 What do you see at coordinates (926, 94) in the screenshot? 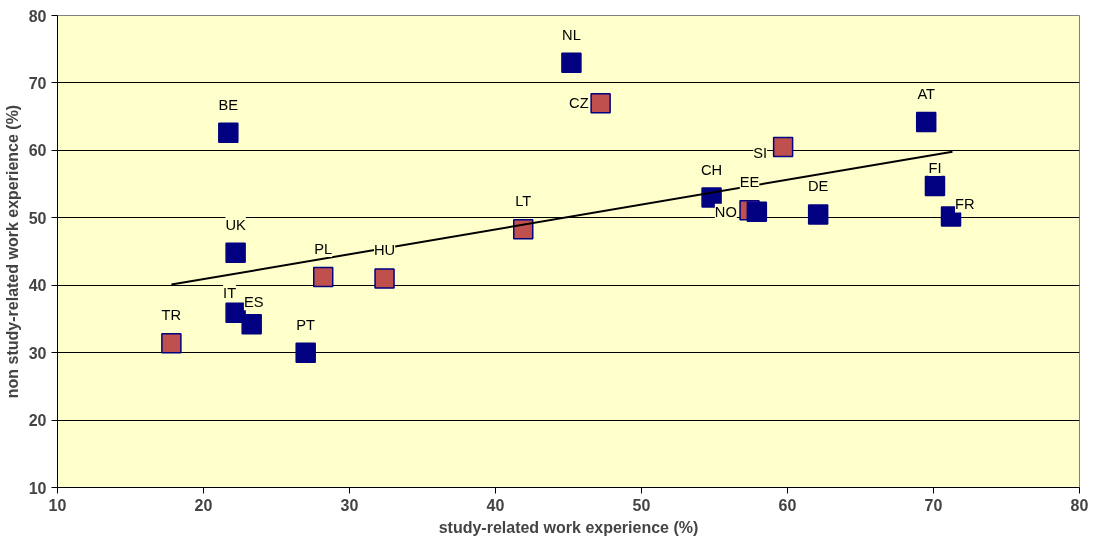
I see `annotation: AT` at bounding box center [926, 94].